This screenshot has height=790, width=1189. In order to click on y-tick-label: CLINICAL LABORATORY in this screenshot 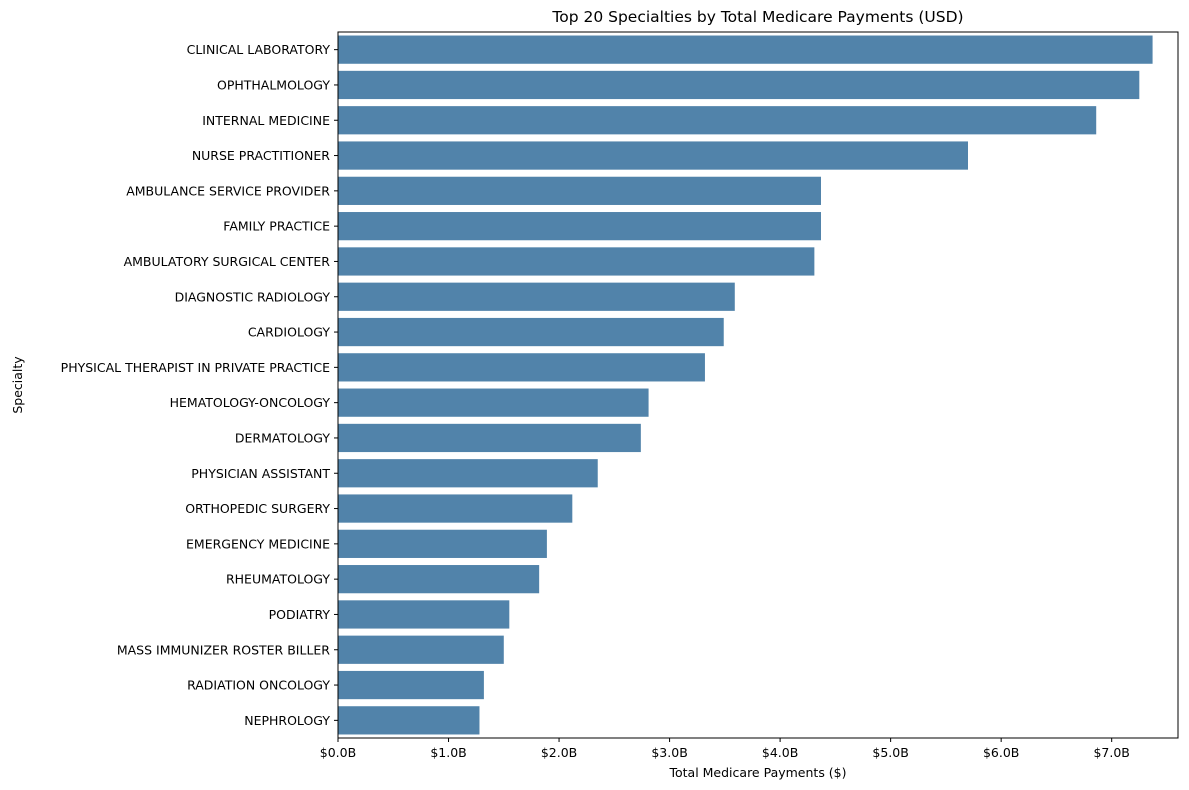, I will do `click(259, 49)`.